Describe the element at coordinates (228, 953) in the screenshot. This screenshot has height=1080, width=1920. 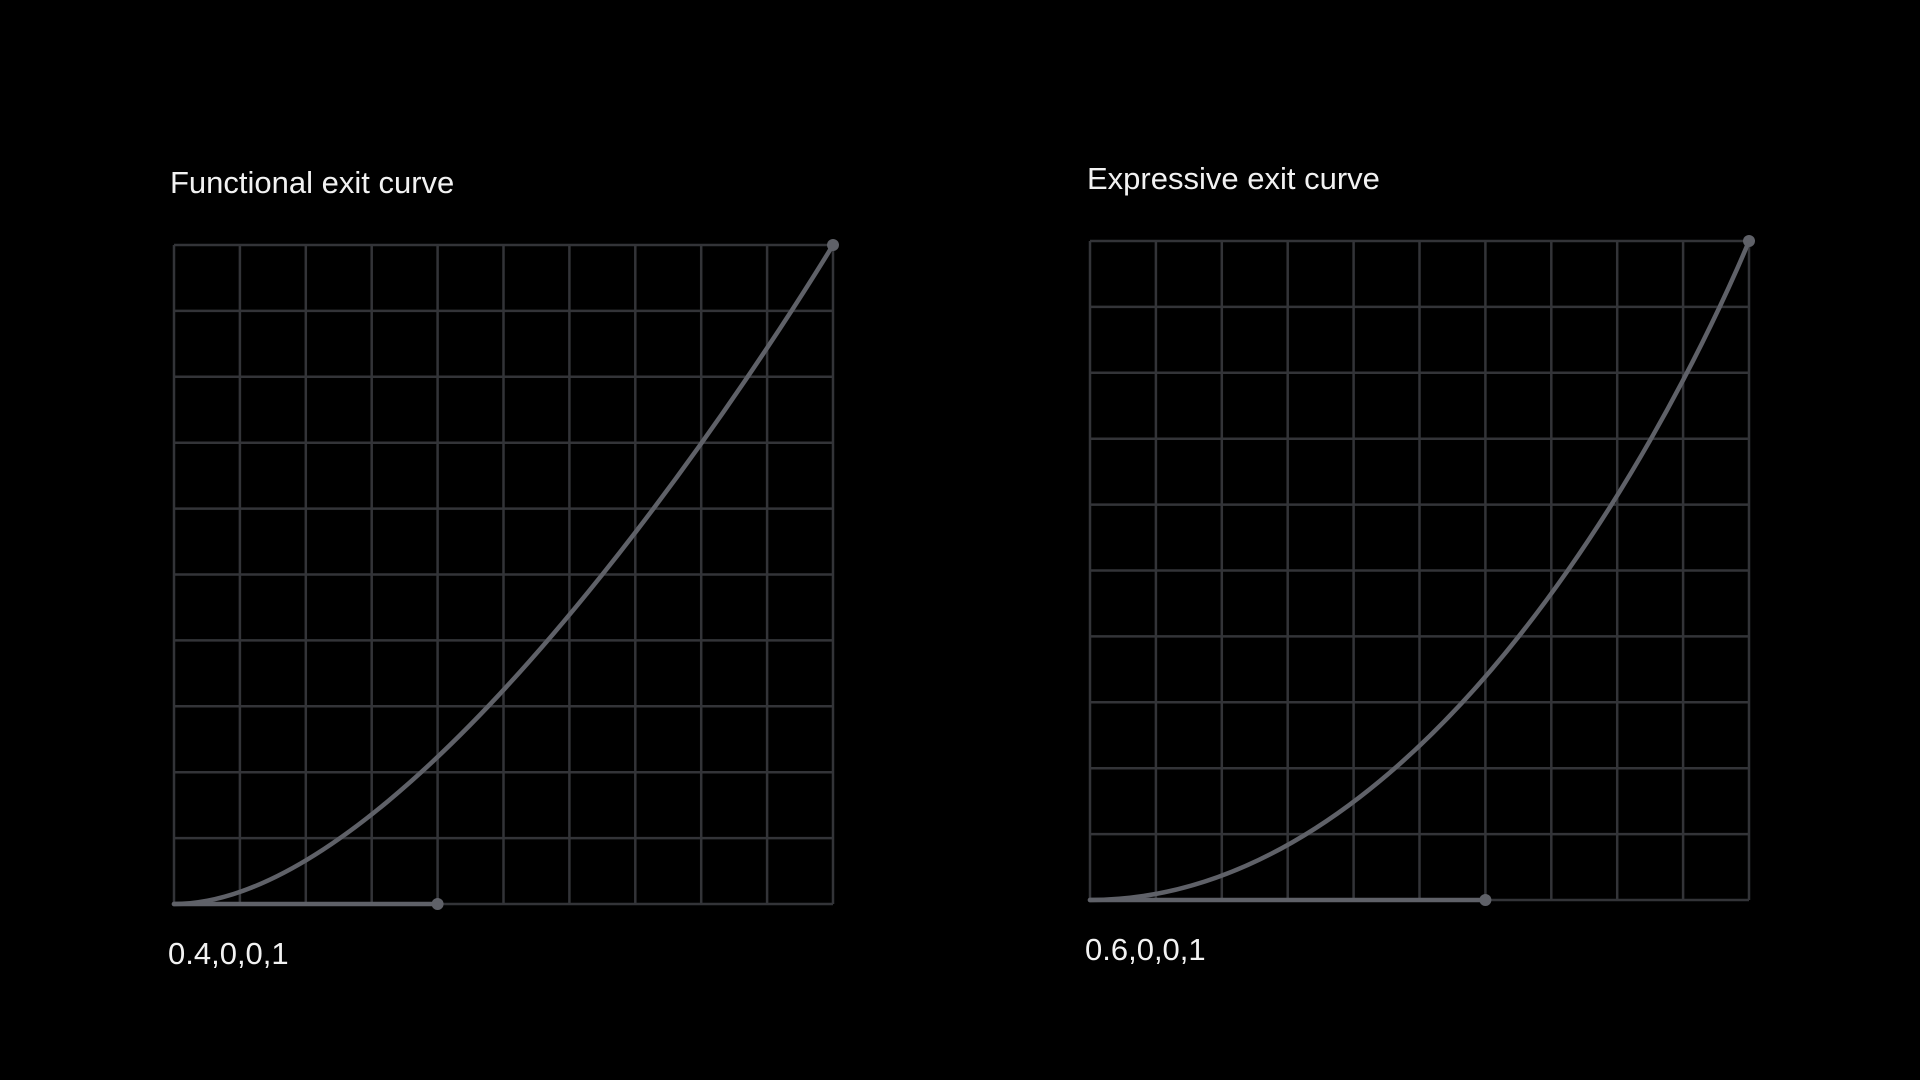
I see `curve-values: 0.4,0,0,1` at that location.